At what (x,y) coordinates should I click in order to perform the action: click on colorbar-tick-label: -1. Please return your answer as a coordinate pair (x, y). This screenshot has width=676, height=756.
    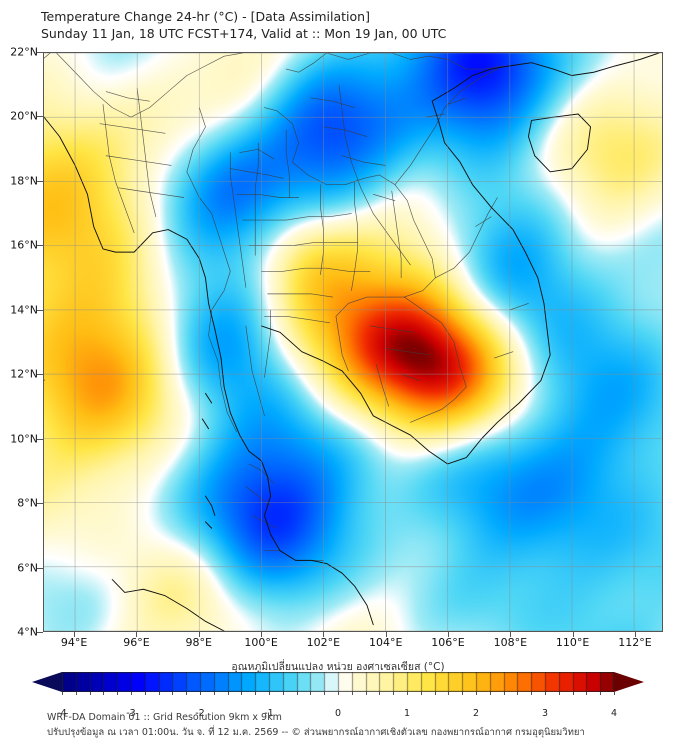
    Looking at the image, I should click on (269, 713).